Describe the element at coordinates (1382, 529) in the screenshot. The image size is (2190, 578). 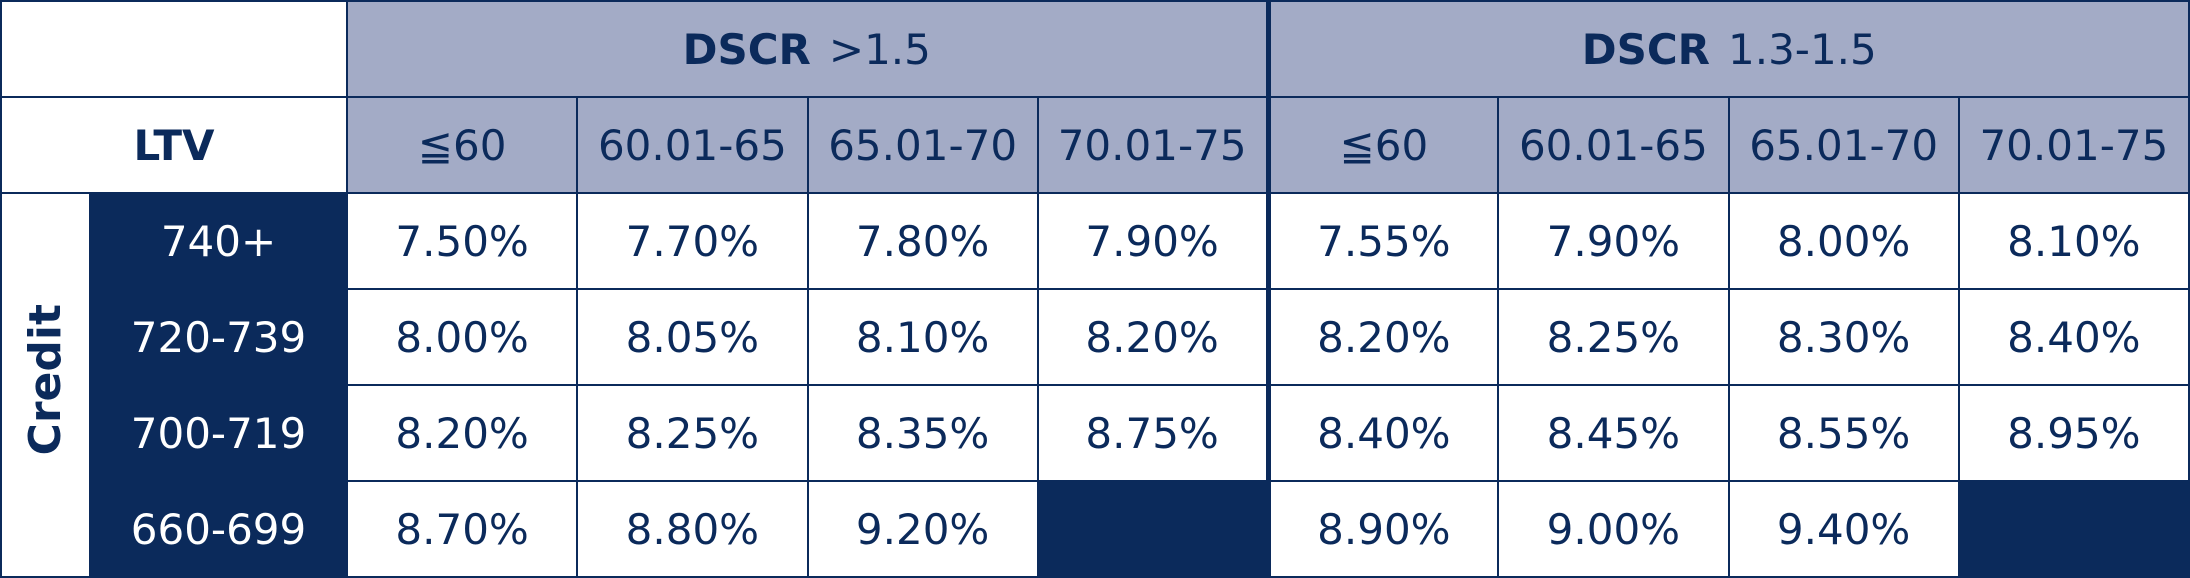
I see `rate-cell: 8.90%` at that location.